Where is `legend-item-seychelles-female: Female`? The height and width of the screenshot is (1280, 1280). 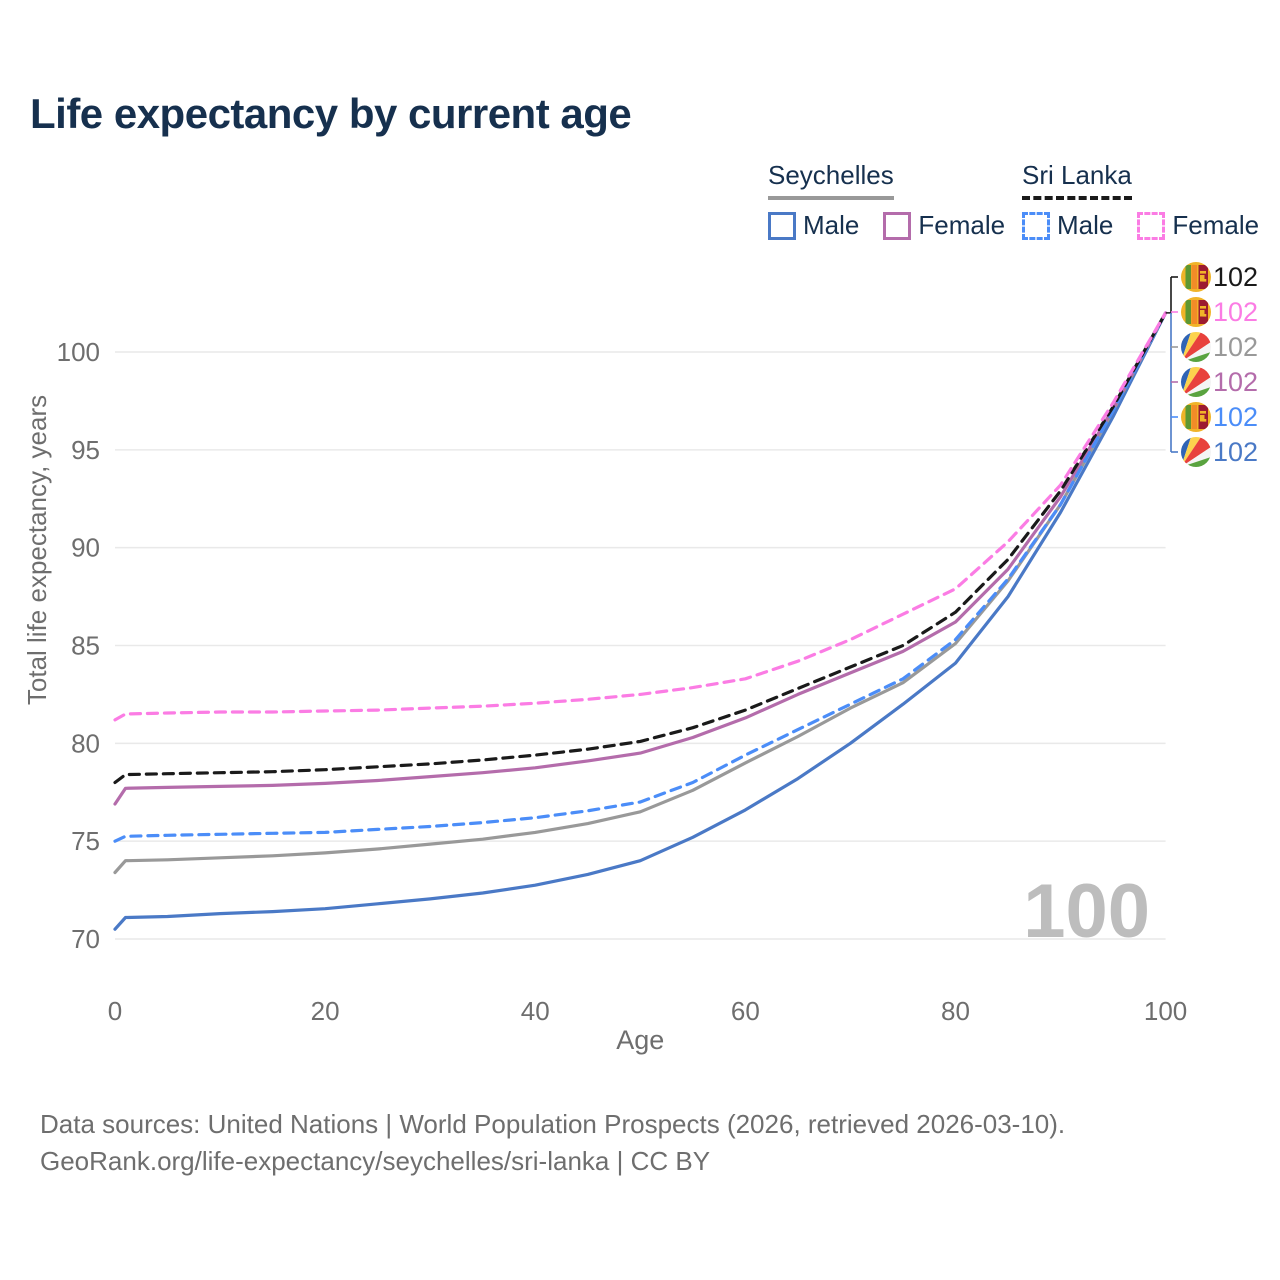
legend-item-seychelles-female: Female is located at coordinates (944, 225).